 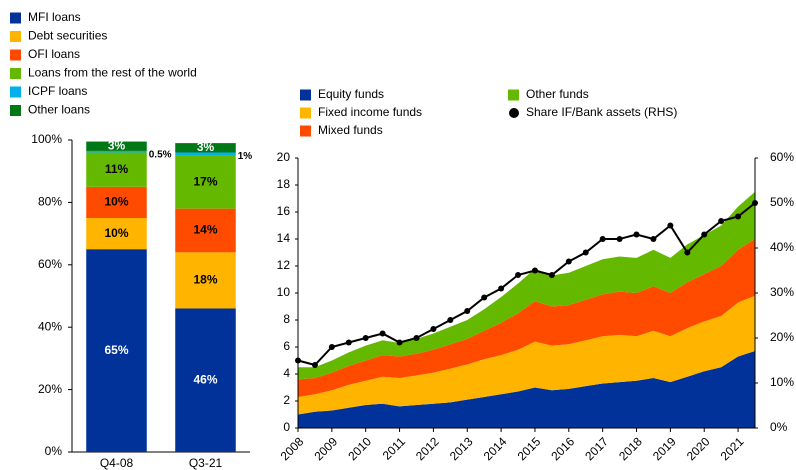 What do you see at coordinates (50, 202) in the screenshot?
I see `y-tick-label: 80%` at bounding box center [50, 202].